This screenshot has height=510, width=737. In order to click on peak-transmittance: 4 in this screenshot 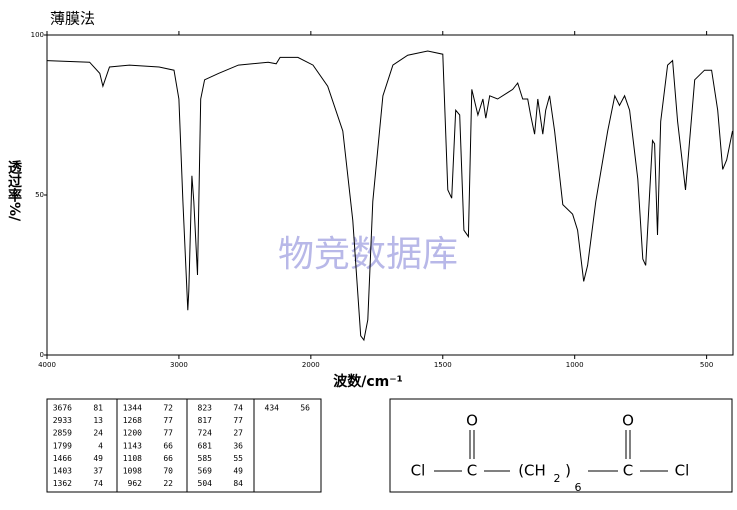, I will do `click(100, 445)`.